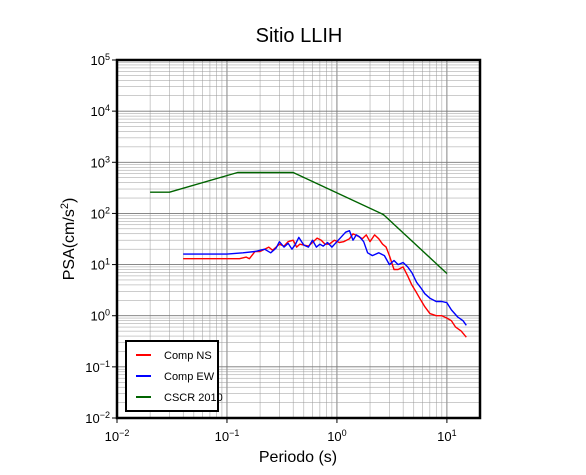 This screenshot has width=586, height=475. I want to click on x-tick-exp: −1, so click(234, 433).